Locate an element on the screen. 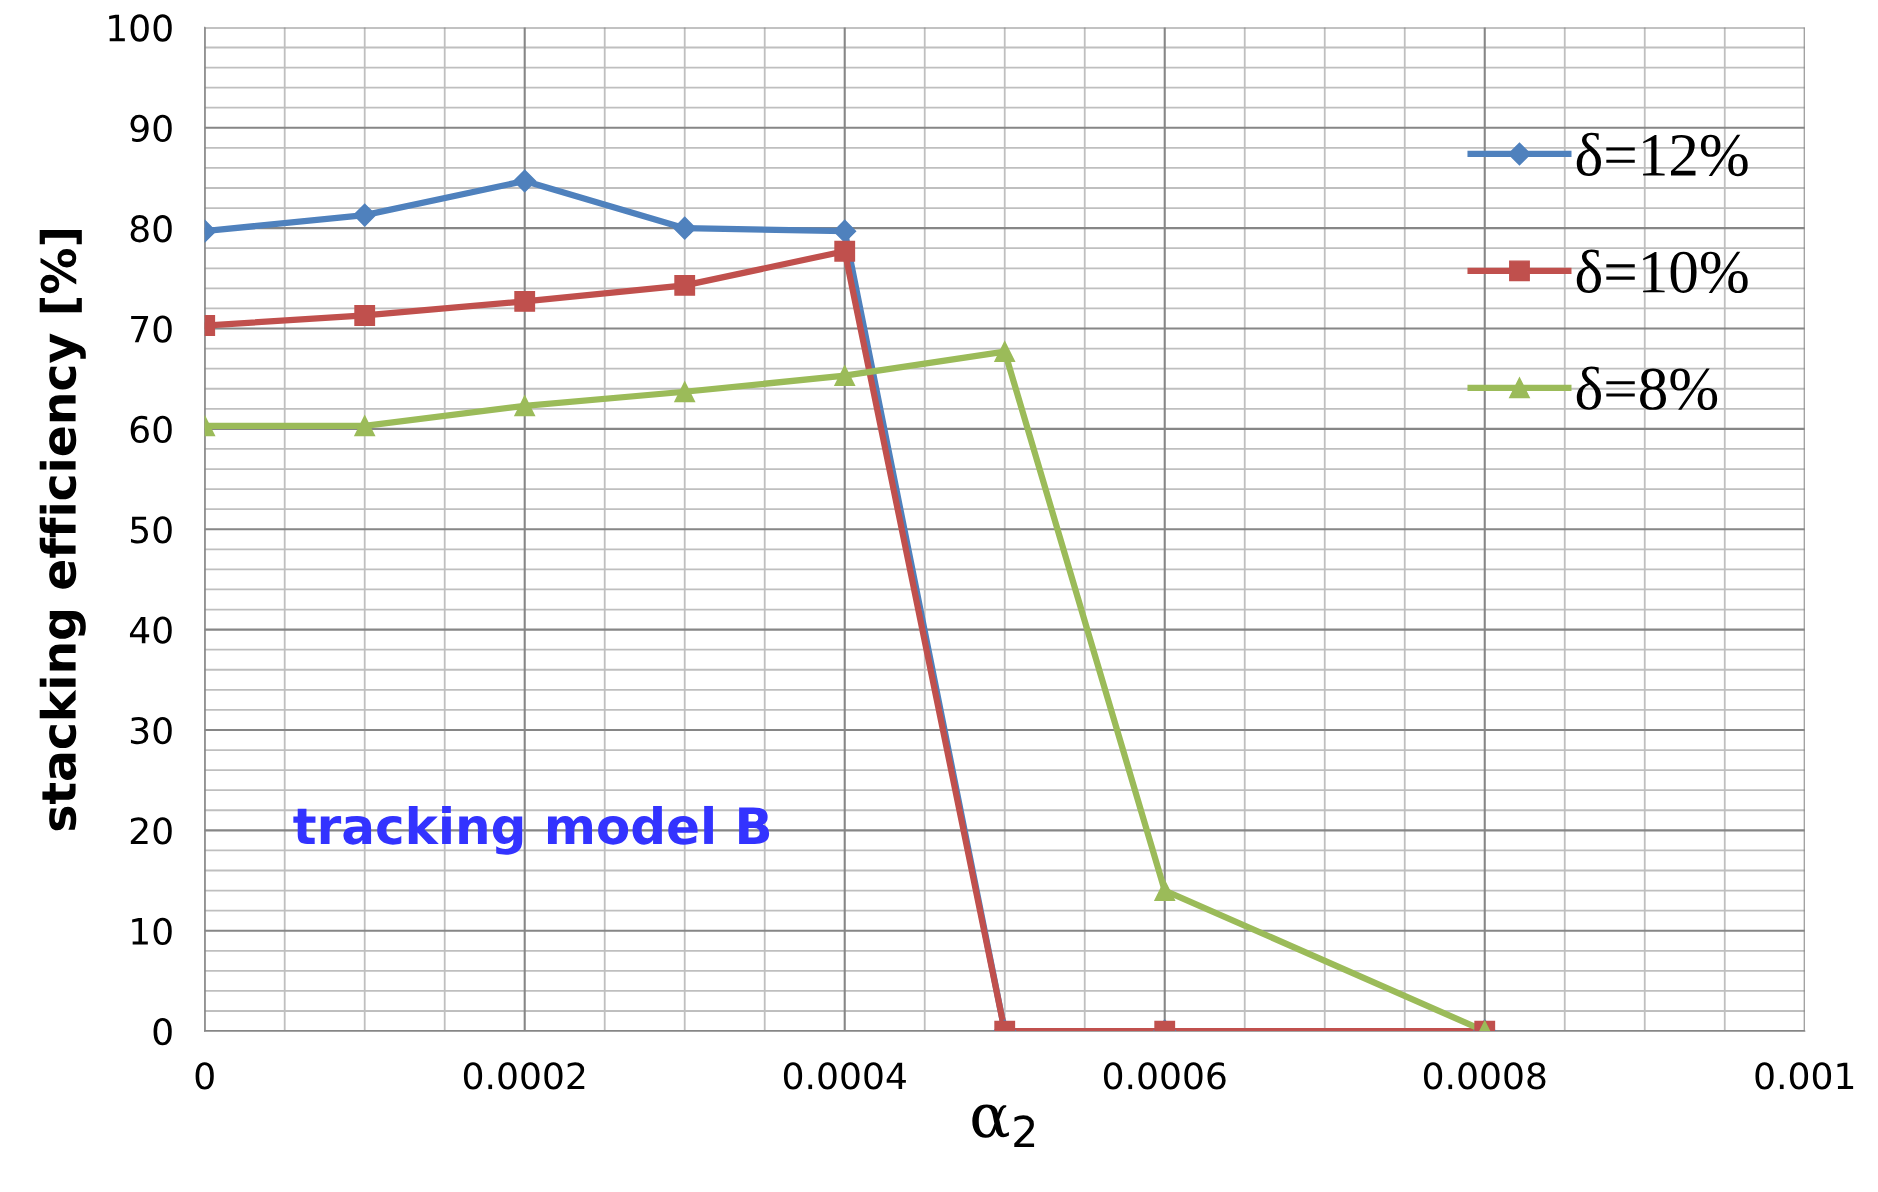  y-tick-label: 10 is located at coordinates (152, 931).